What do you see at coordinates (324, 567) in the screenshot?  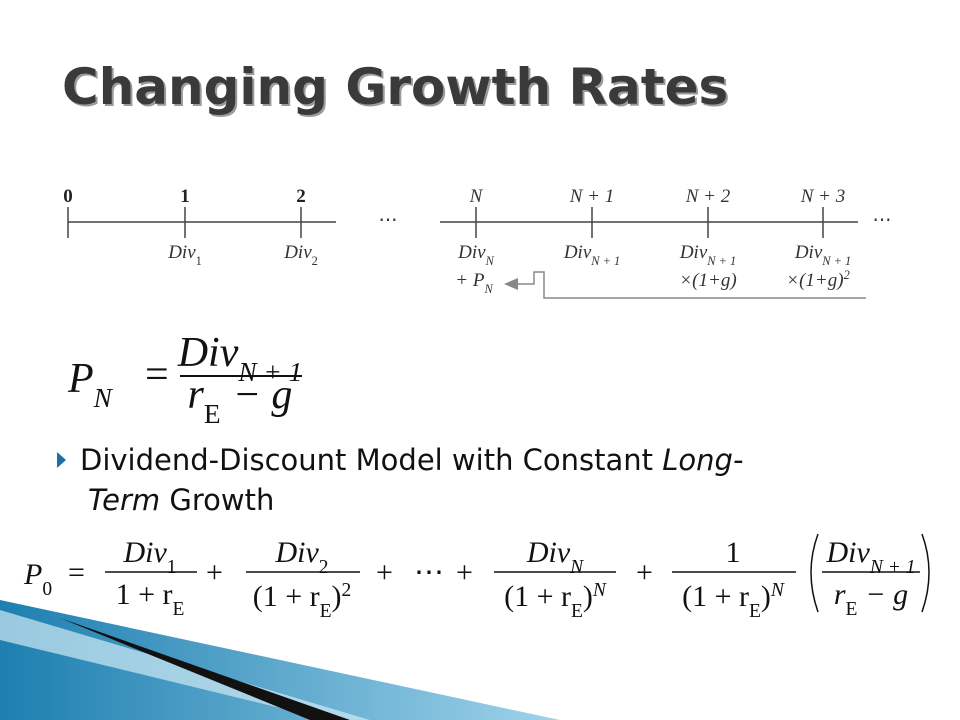 I see `num-sub: 2` at bounding box center [324, 567].